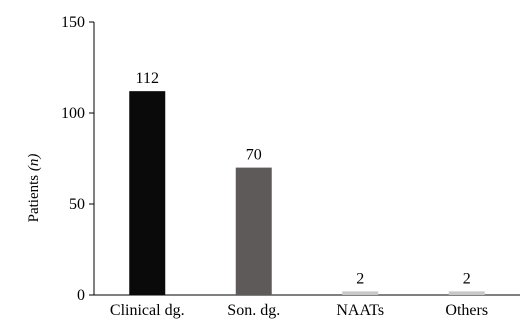 This screenshot has height=323, width=532. Describe the element at coordinates (253, 310) in the screenshot. I see `category-label: Son. dg.` at that location.